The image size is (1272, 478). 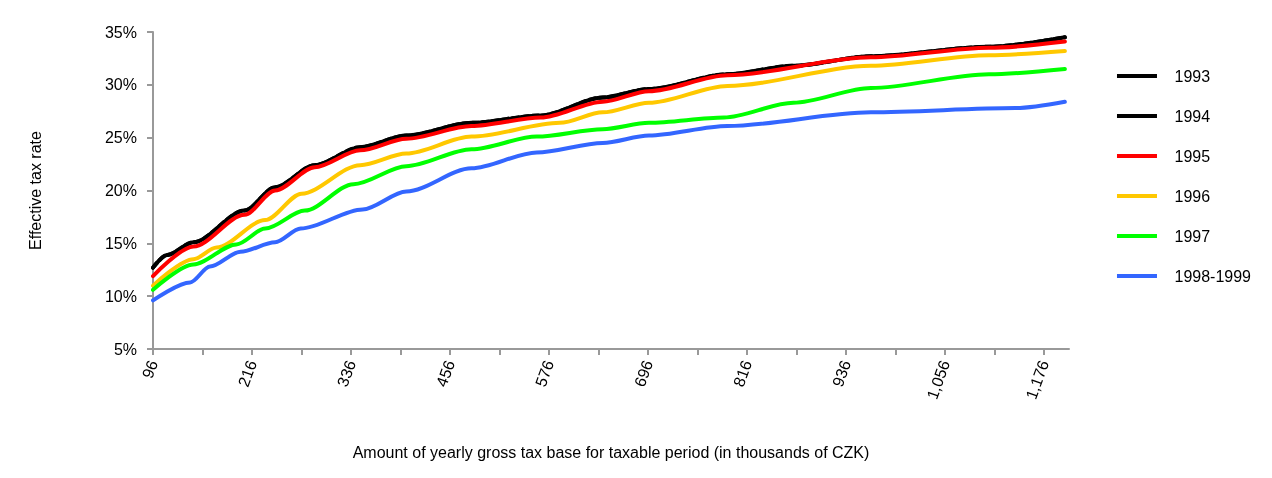 I want to click on x-tick-label: 696, so click(x=644, y=373).